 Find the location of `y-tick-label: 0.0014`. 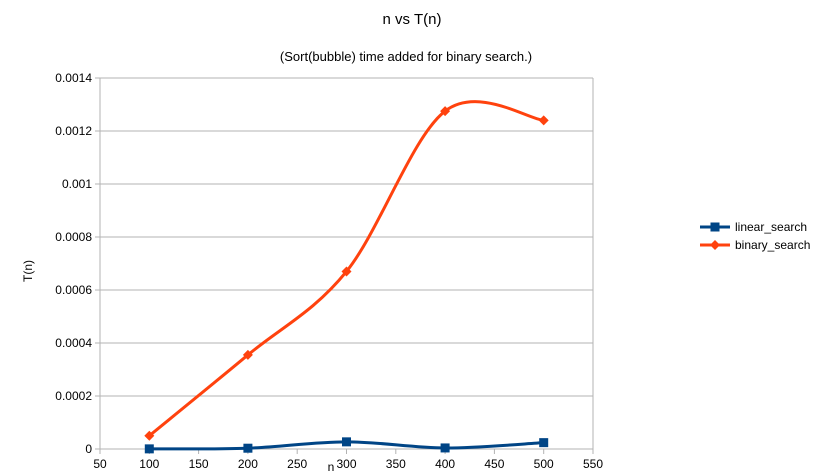

y-tick-label: 0.0014 is located at coordinates (73, 78).